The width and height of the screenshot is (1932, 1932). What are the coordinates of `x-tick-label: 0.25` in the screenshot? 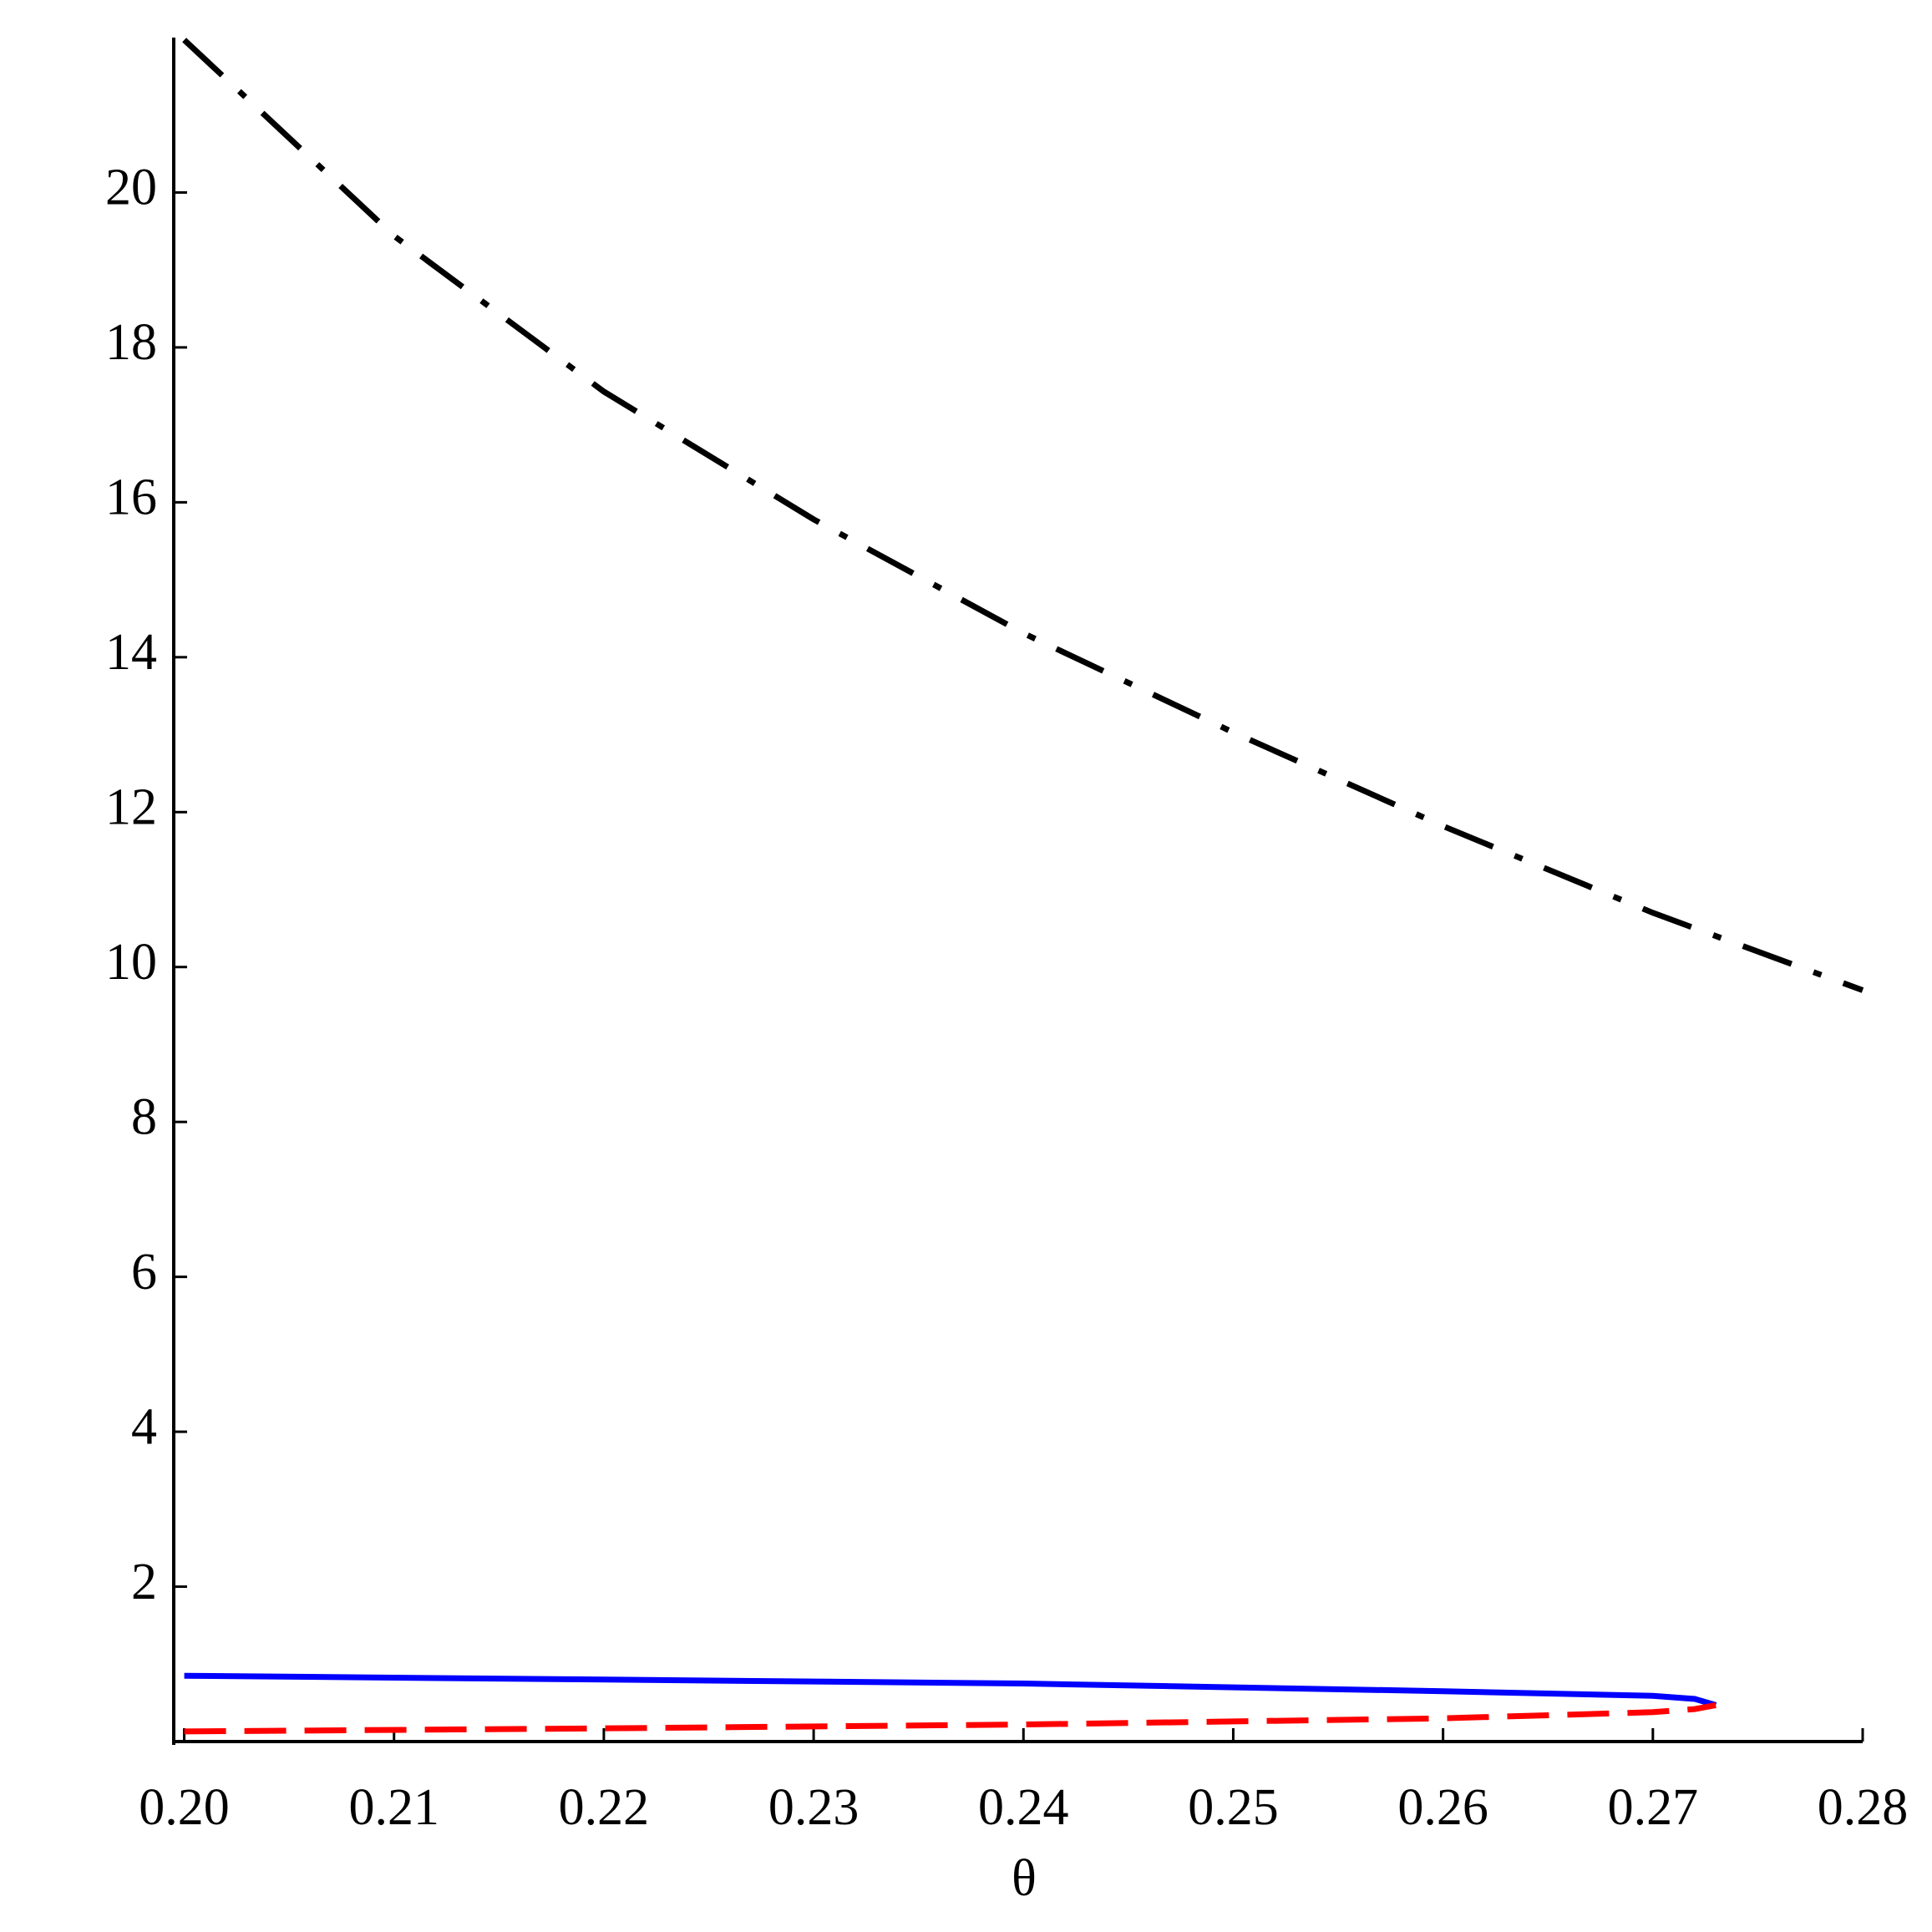 It's located at (1233, 1808).